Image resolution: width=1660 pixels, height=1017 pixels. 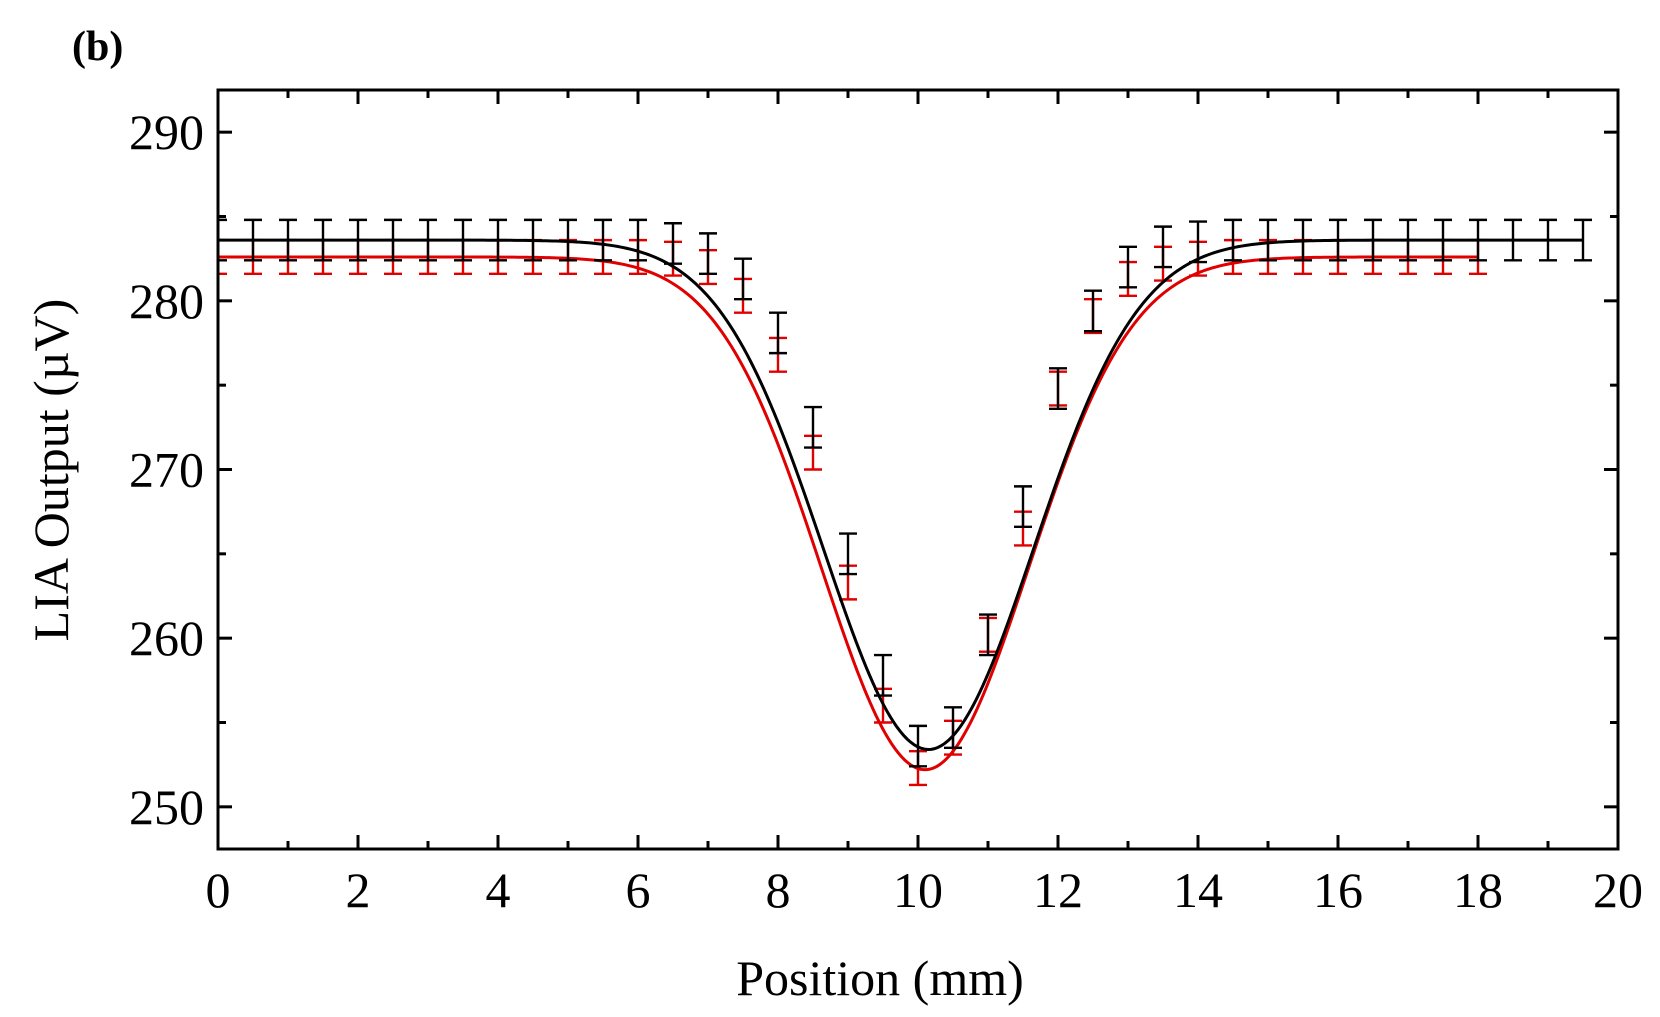 I want to click on y-tick-label: 280, so click(x=166, y=301).